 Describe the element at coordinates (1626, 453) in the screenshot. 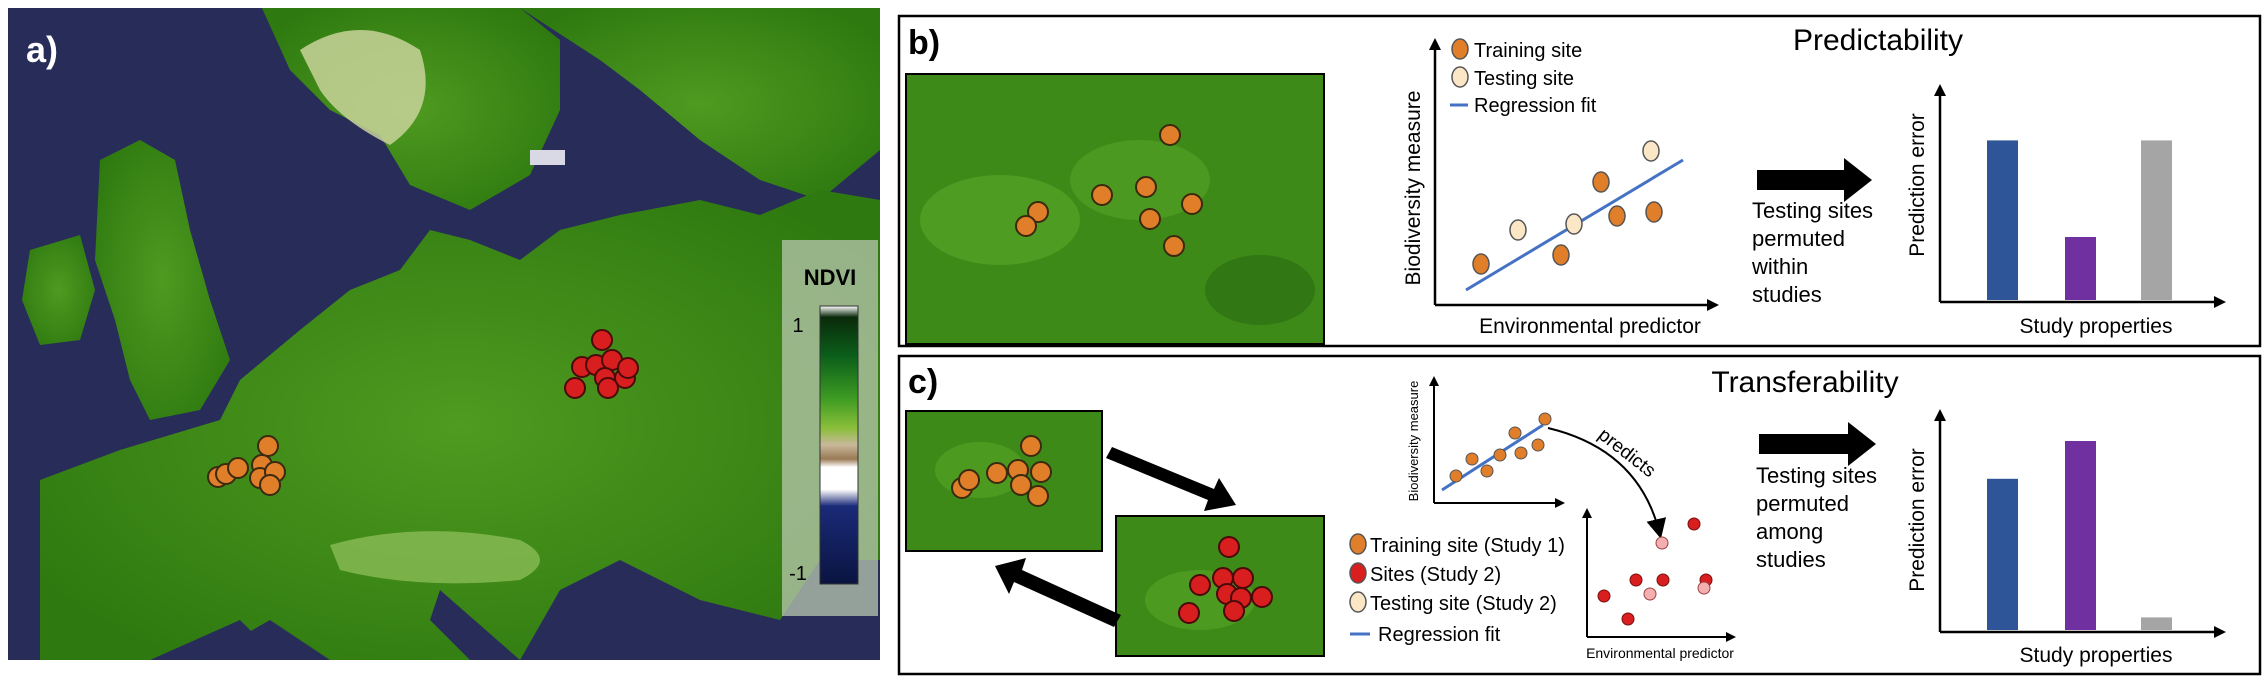

I see `predicts-label: predicts` at that location.